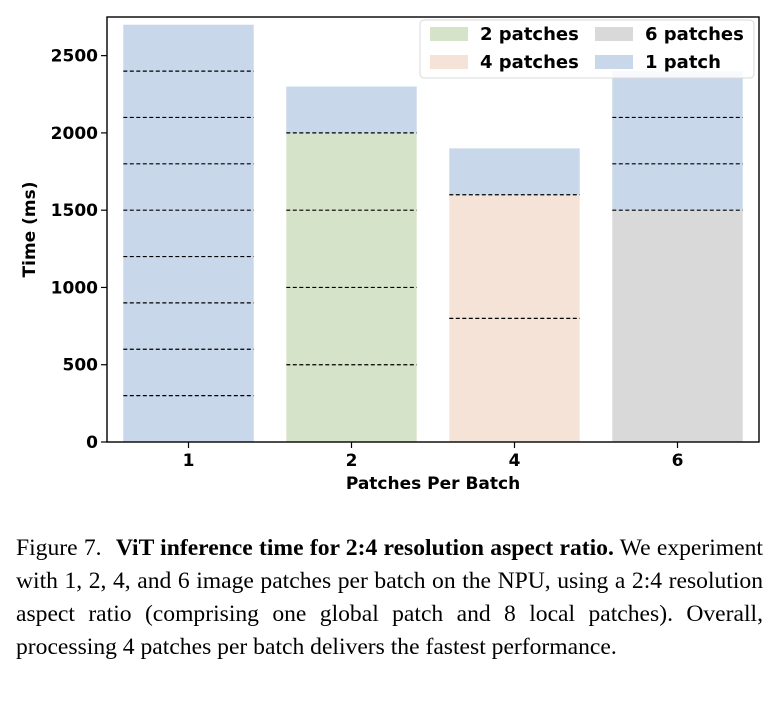 The width and height of the screenshot is (776, 710). I want to click on y-tick-label: 2000, so click(74, 134).